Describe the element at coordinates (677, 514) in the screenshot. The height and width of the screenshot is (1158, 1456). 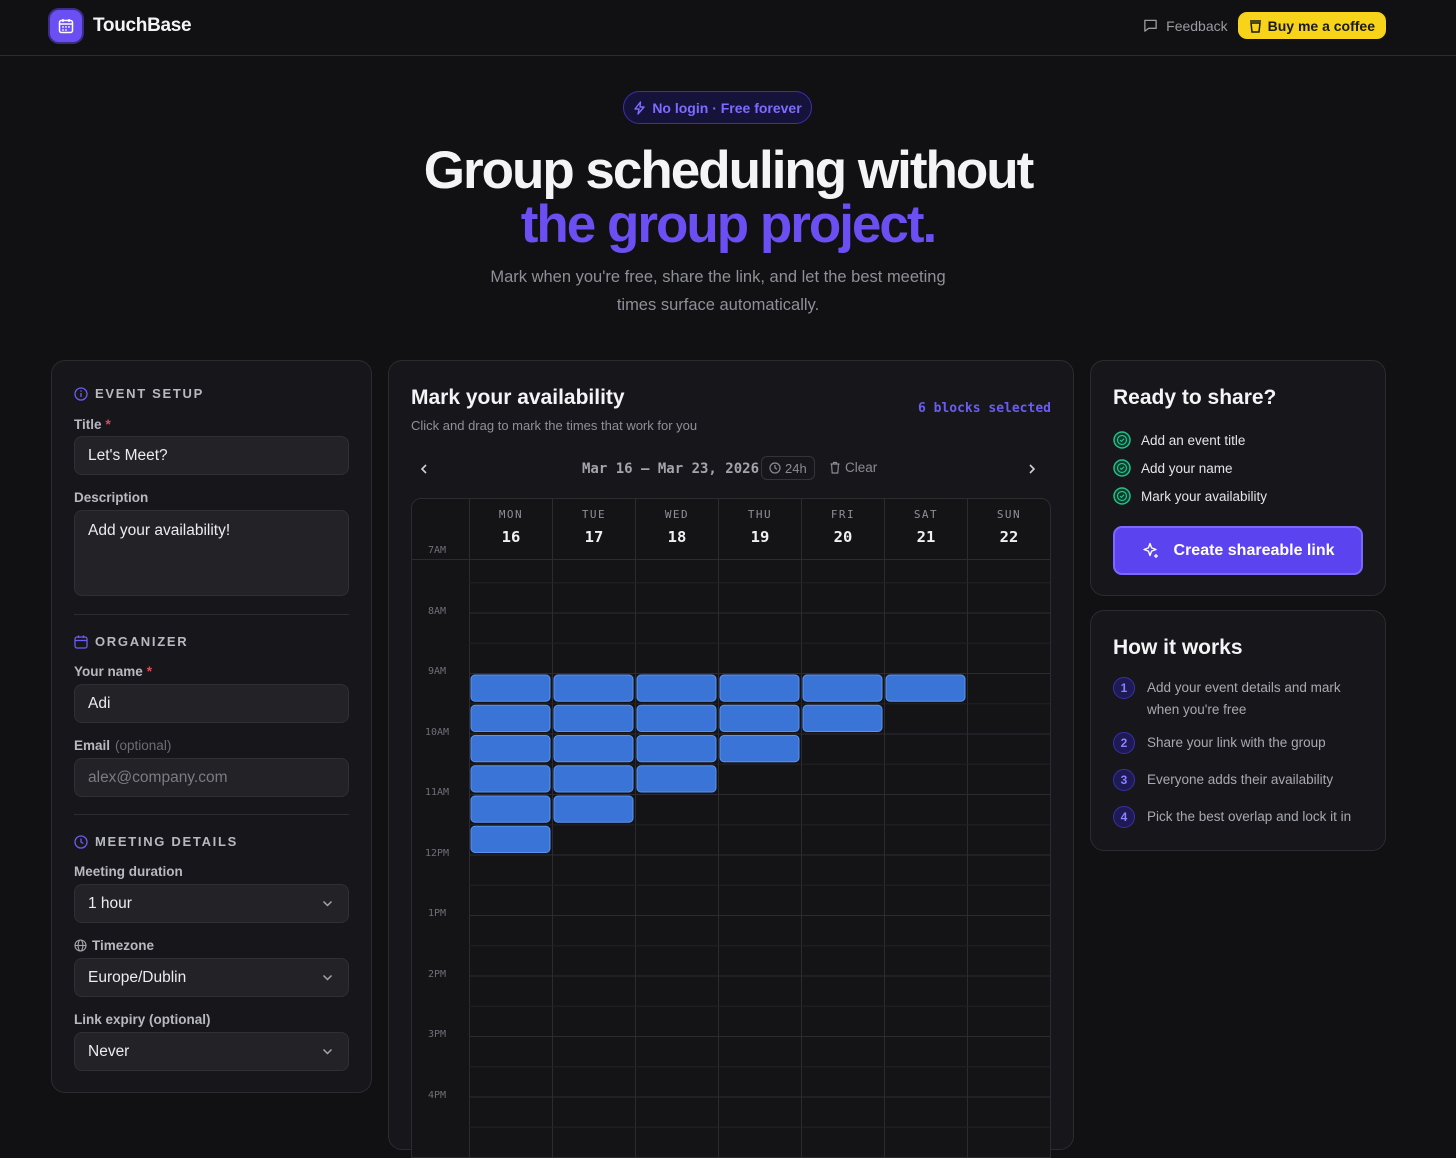
I see `day-name: WED` at that location.